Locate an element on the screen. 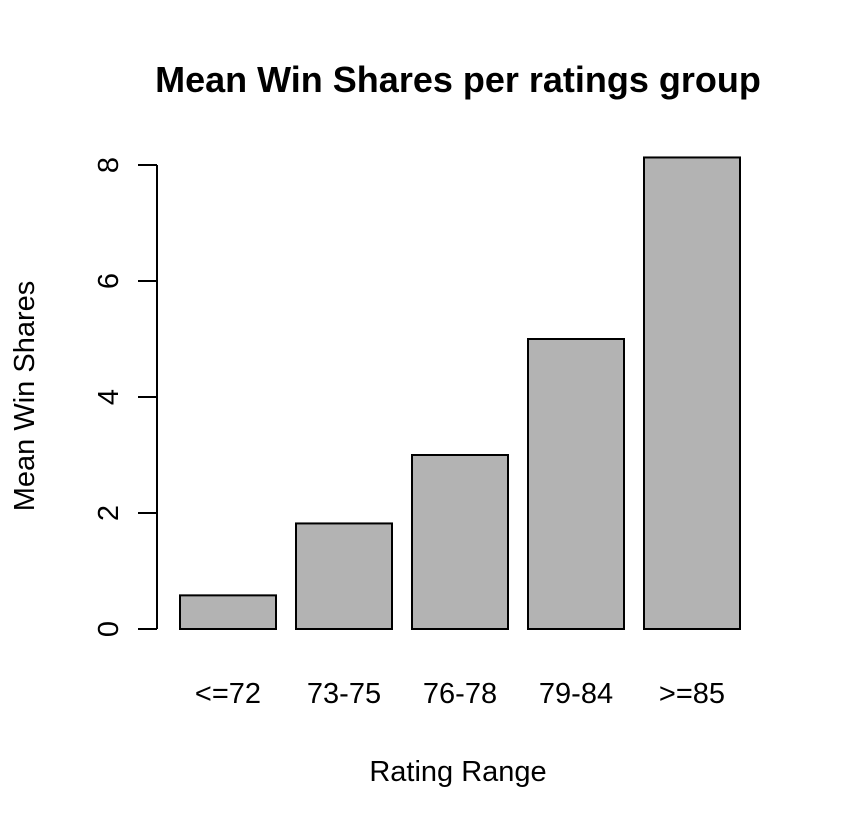 The width and height of the screenshot is (842, 830). x-axis-label: Rating Range is located at coordinates (457, 772).